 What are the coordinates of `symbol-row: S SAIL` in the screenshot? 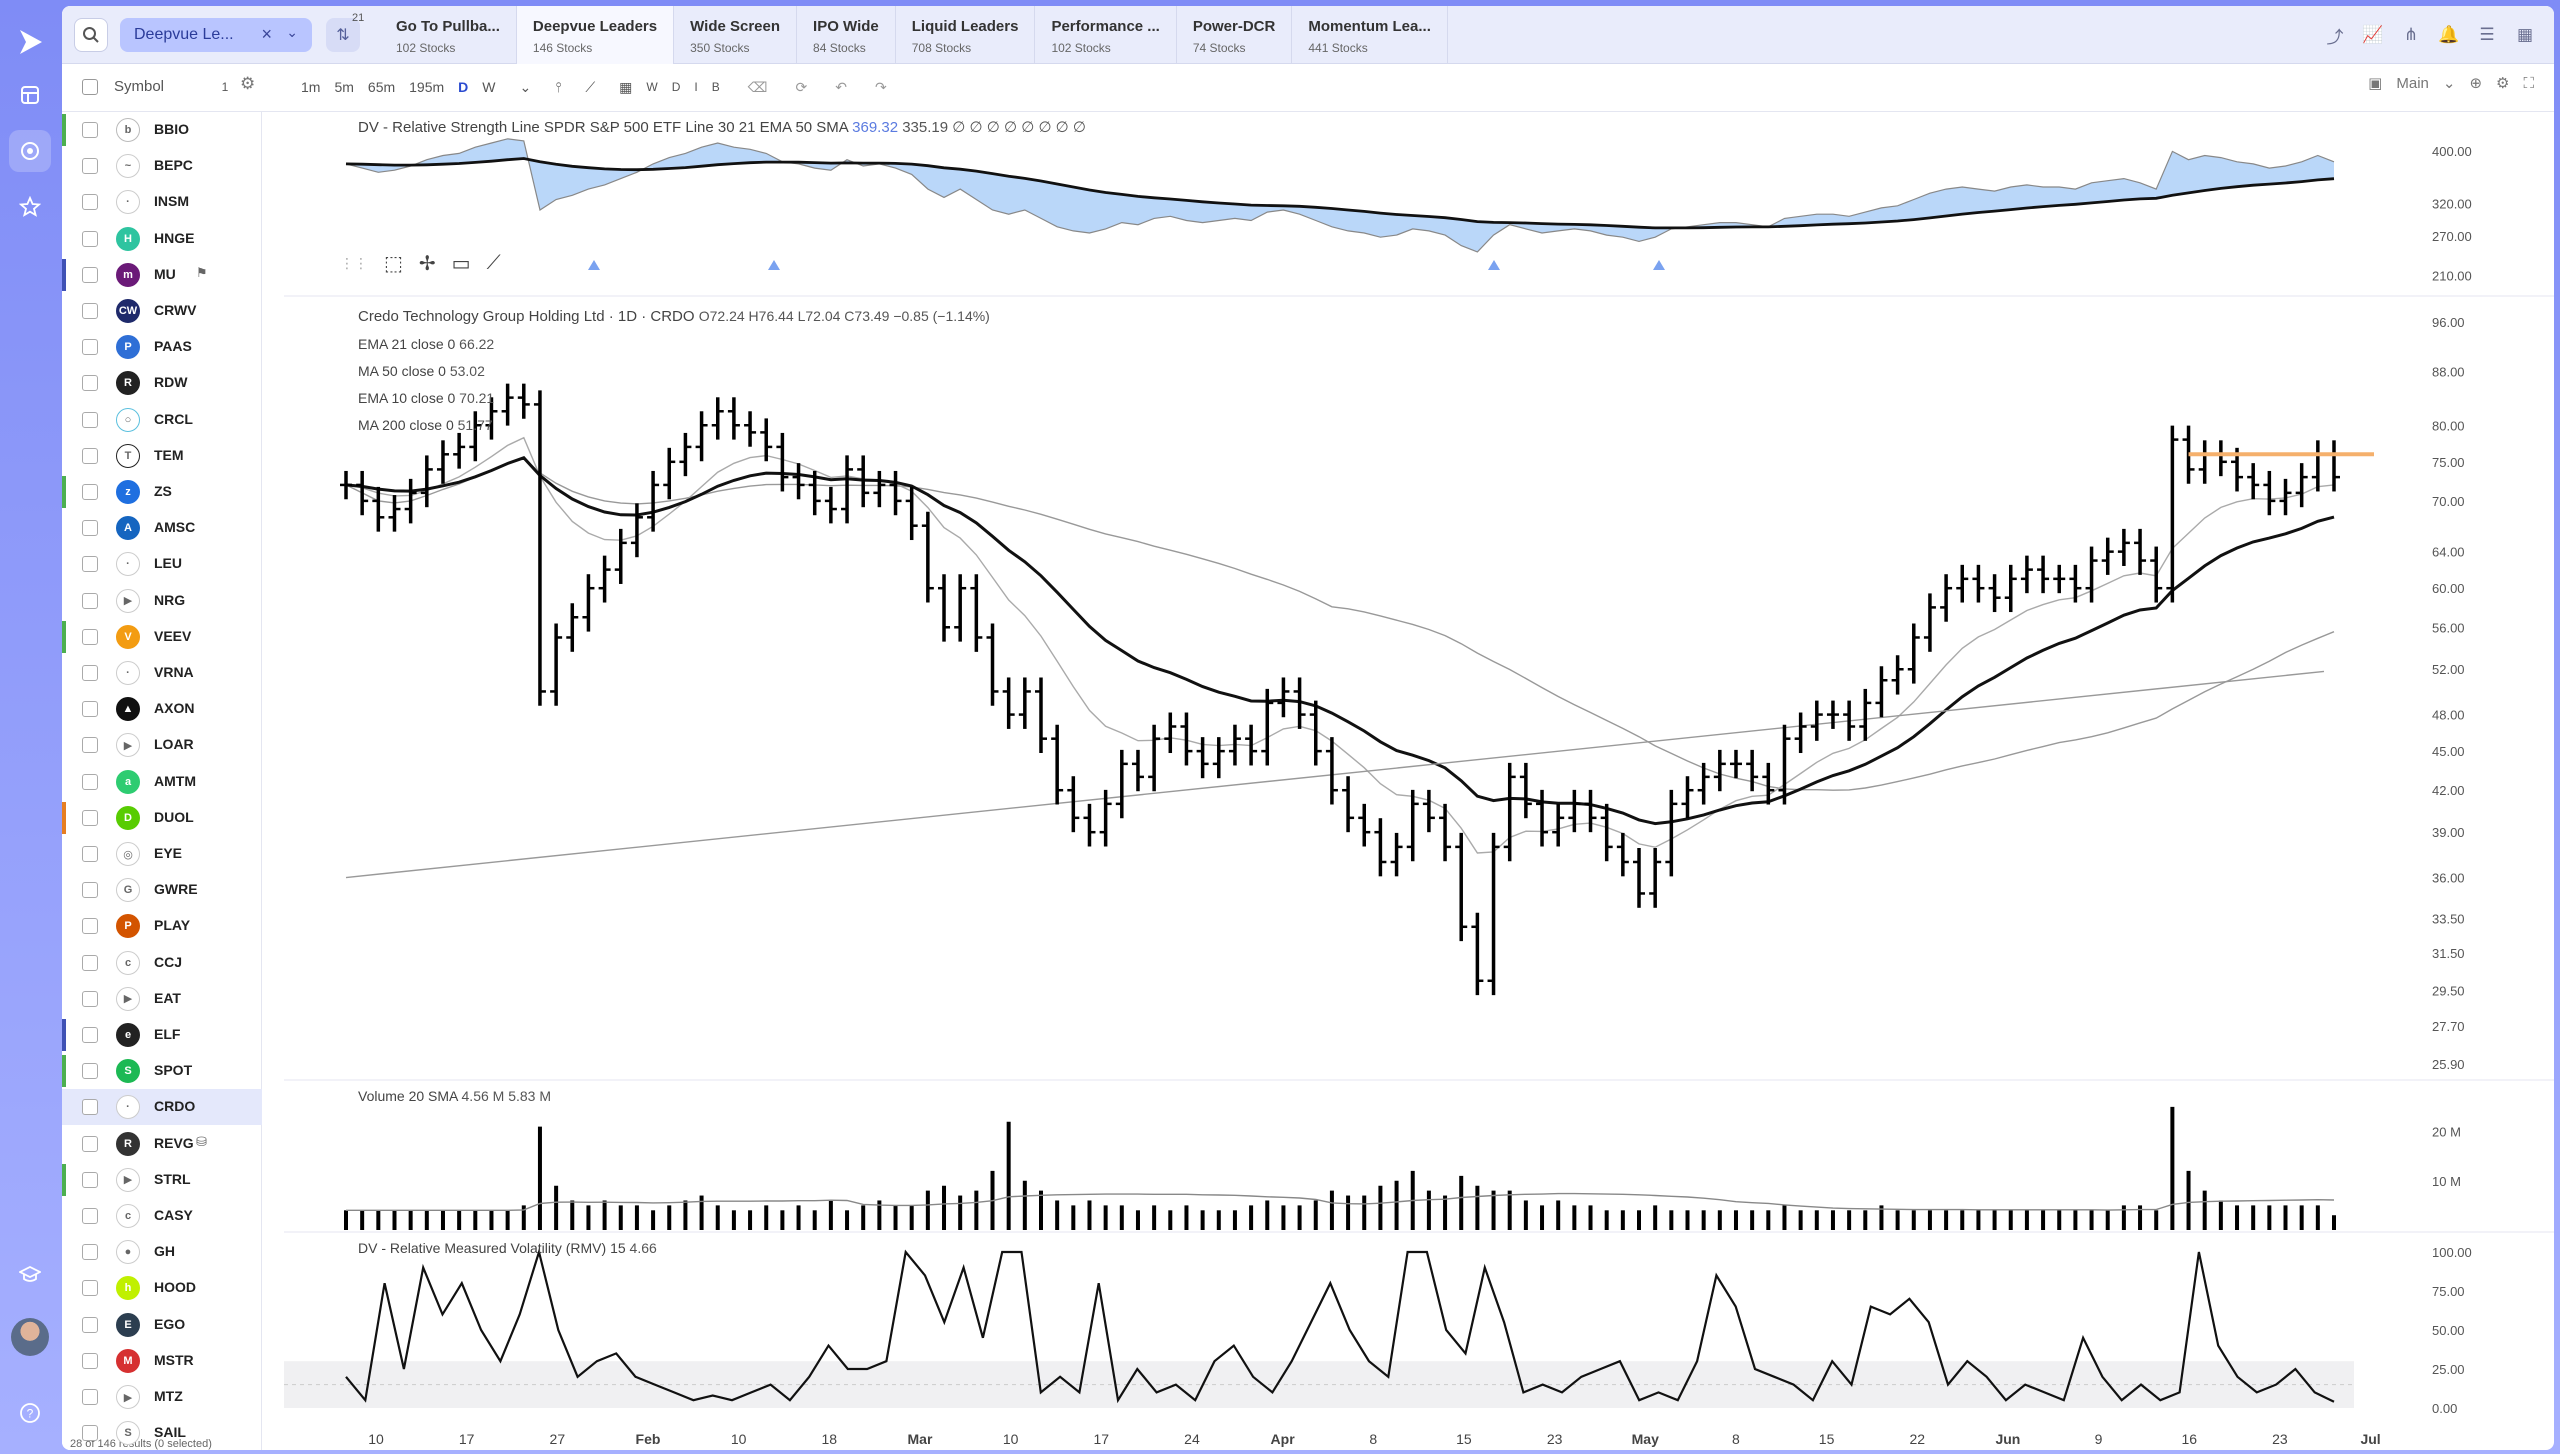 It's located at (162, 1432).